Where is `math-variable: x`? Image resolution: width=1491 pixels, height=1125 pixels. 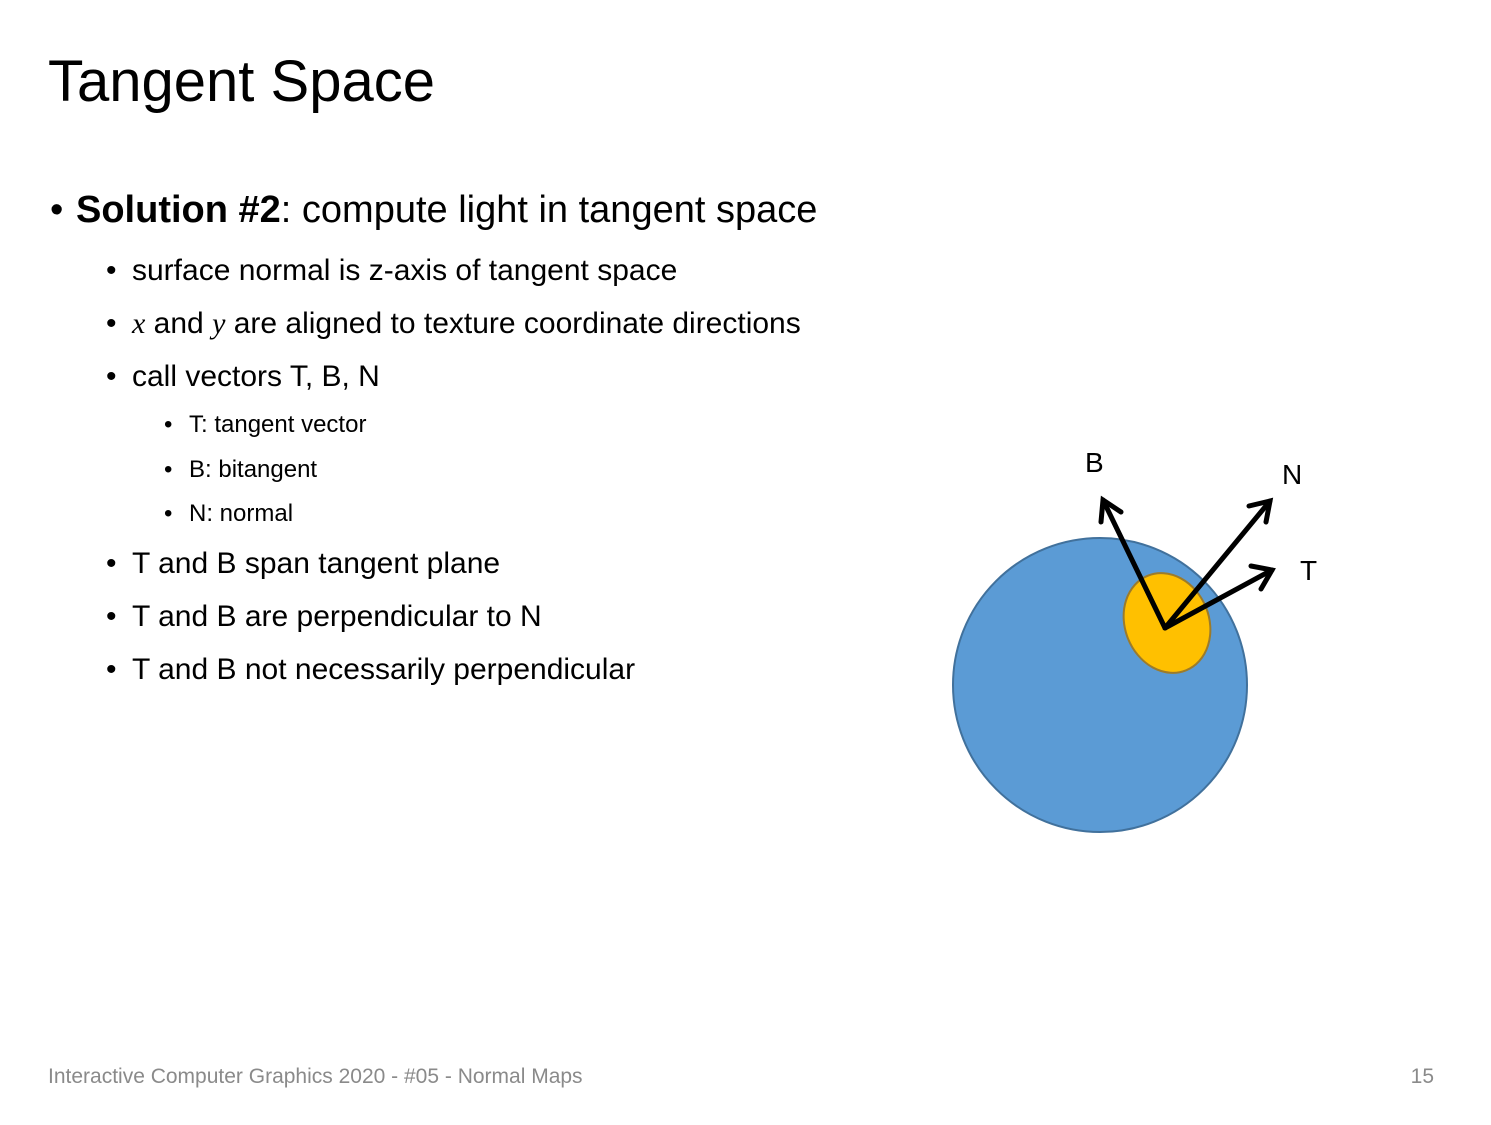 math-variable: x is located at coordinates (139, 323).